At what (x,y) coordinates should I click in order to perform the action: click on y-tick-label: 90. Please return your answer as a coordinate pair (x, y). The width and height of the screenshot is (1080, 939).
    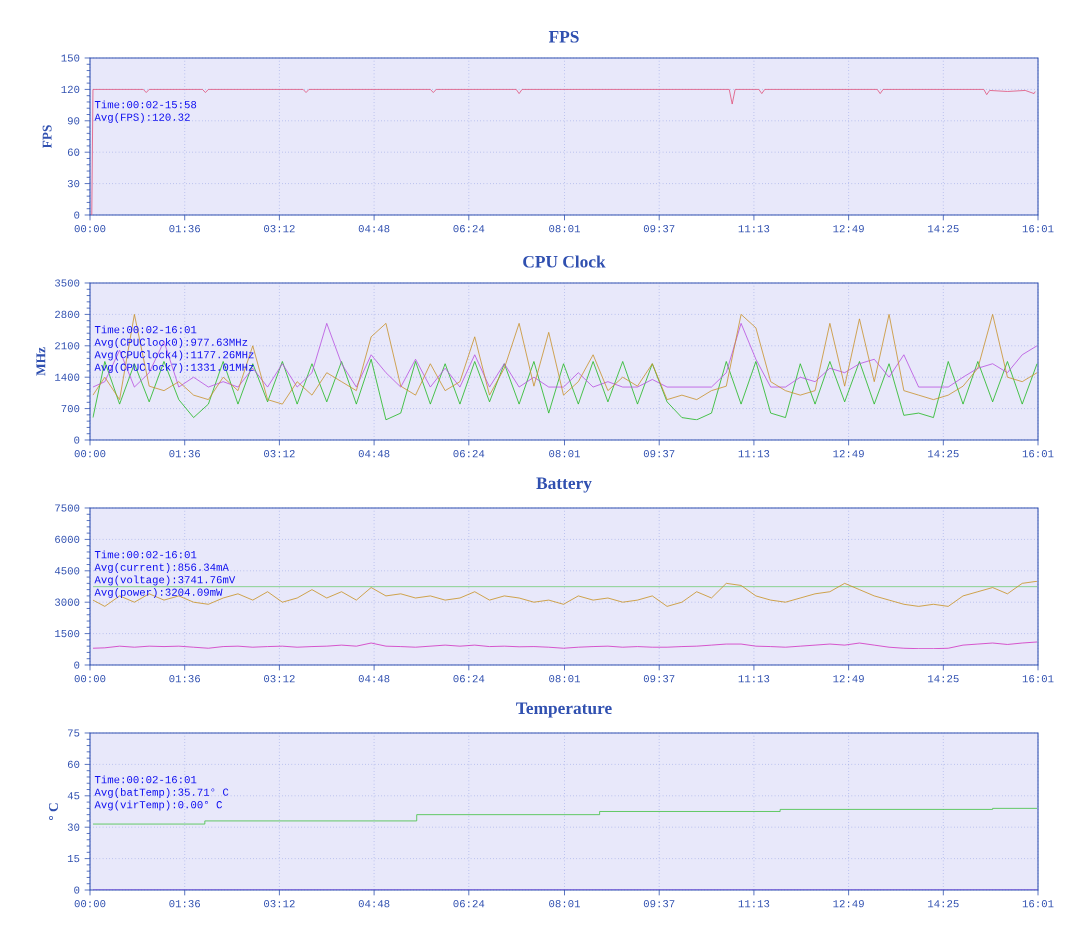
    Looking at the image, I should click on (73, 121).